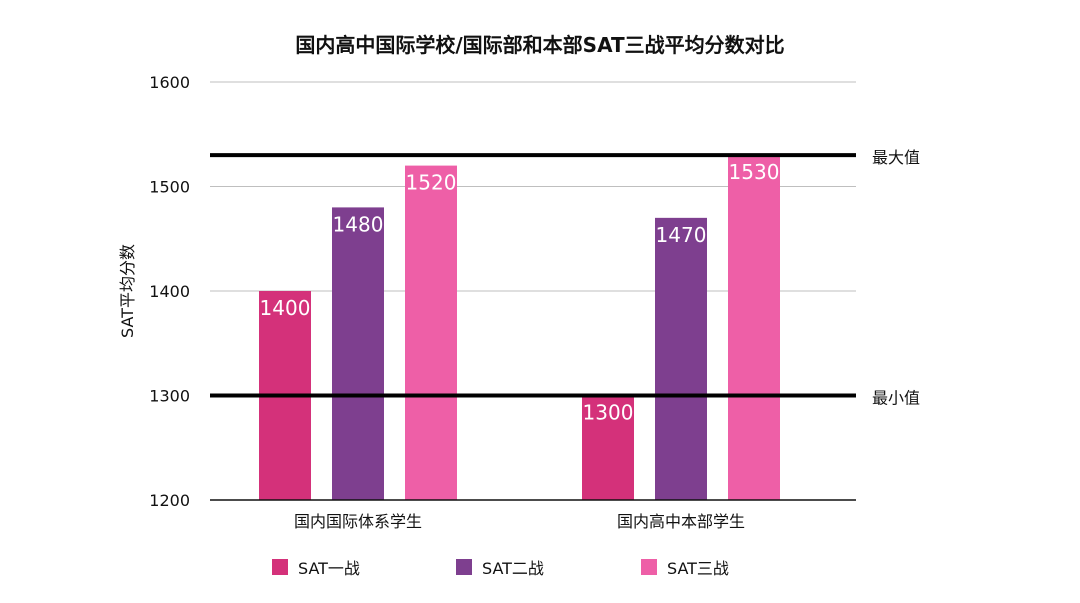 Image resolution: width=1080 pixels, height=603 pixels. Describe the element at coordinates (169, 187) in the screenshot. I see `y-tick-label: 1500` at that location.